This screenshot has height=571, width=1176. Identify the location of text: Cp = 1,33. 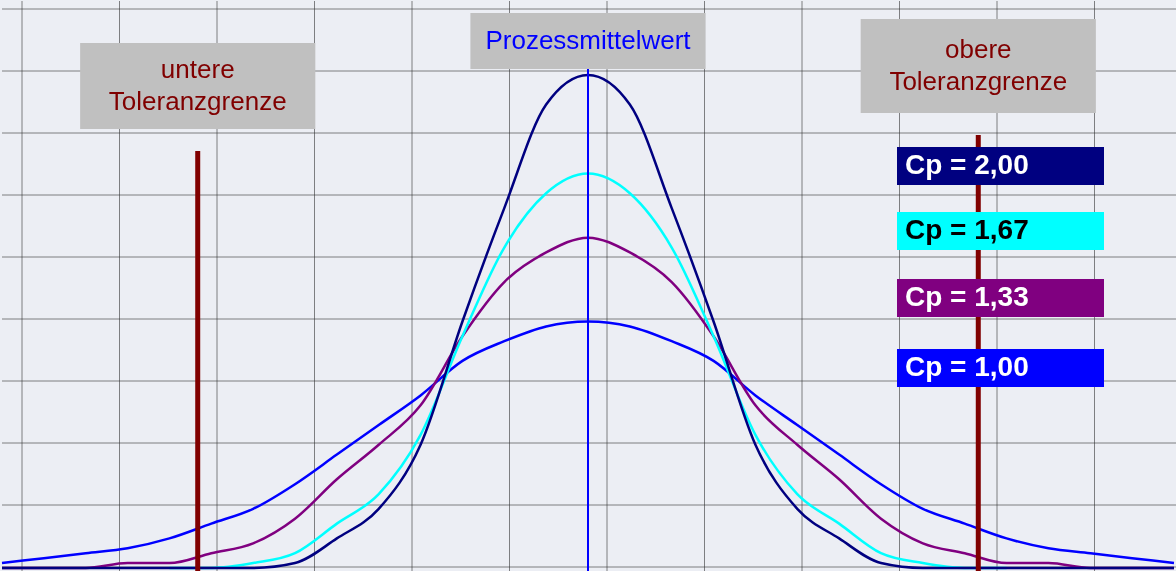
(967, 296).